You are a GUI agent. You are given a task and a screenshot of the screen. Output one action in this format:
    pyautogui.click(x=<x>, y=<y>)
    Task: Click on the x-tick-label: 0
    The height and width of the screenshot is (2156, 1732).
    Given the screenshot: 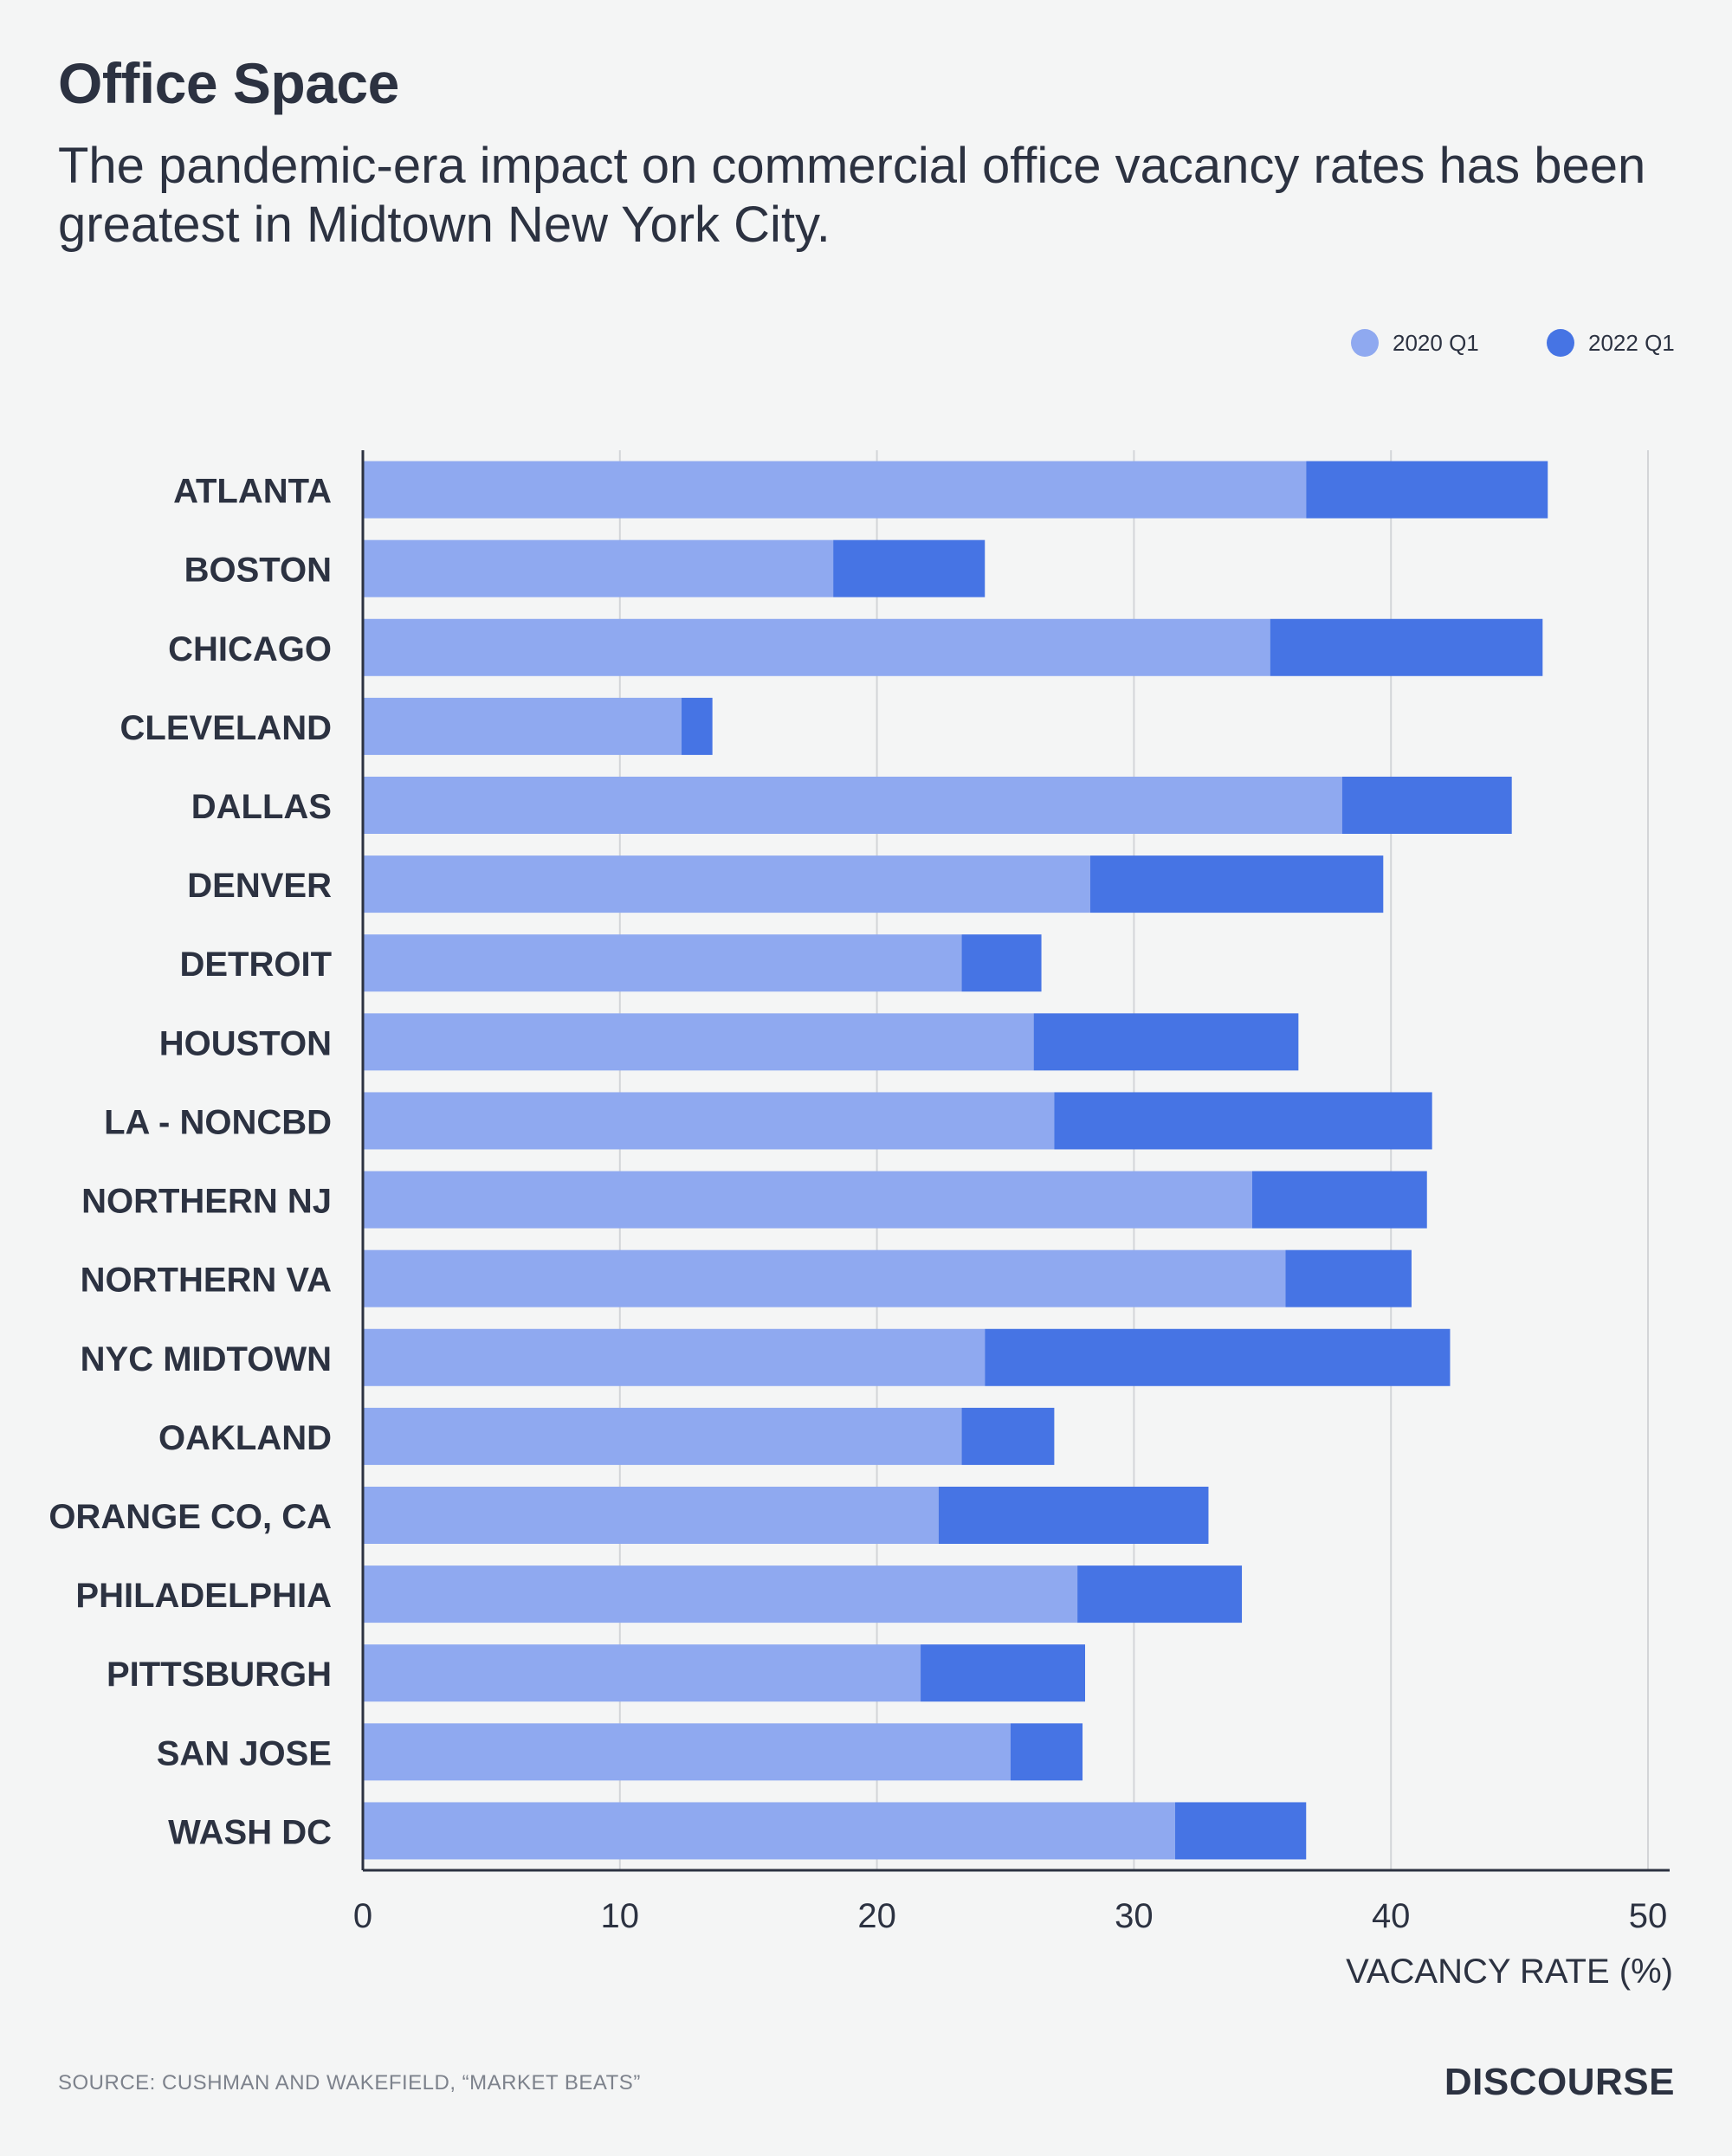 What is the action you would take?
    pyautogui.click(x=362, y=1916)
    